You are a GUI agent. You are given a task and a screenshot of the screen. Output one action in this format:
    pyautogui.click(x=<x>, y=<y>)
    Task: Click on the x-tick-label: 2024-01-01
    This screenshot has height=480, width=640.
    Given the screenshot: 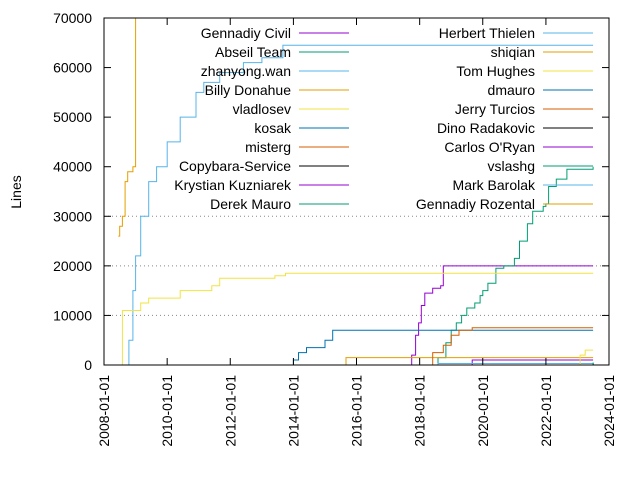 What is the action you would take?
    pyautogui.click(x=609, y=411)
    